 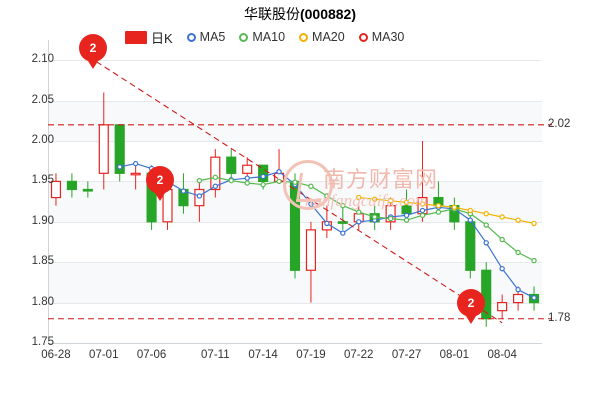 What do you see at coordinates (48, 191) in the screenshot?
I see `y-axis` at bounding box center [48, 191].